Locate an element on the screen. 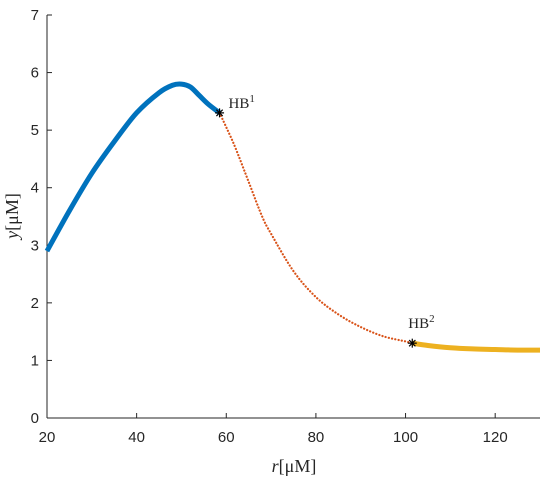 The height and width of the screenshot is (491, 550). hb-point-2: HB2 is located at coordinates (421, 330).